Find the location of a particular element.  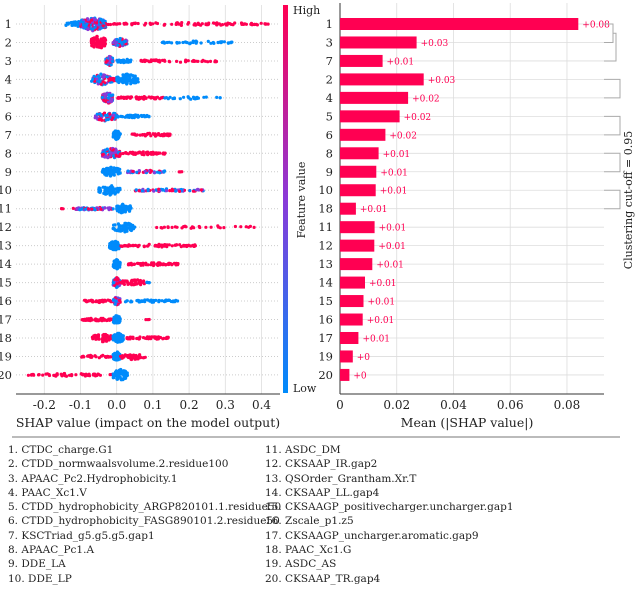

x-tick-label: 0.3 is located at coordinates (225, 405).